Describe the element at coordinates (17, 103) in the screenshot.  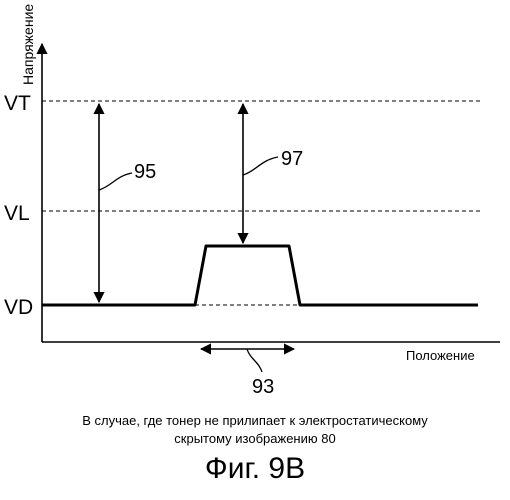
I see `vt-label: VT` at that location.